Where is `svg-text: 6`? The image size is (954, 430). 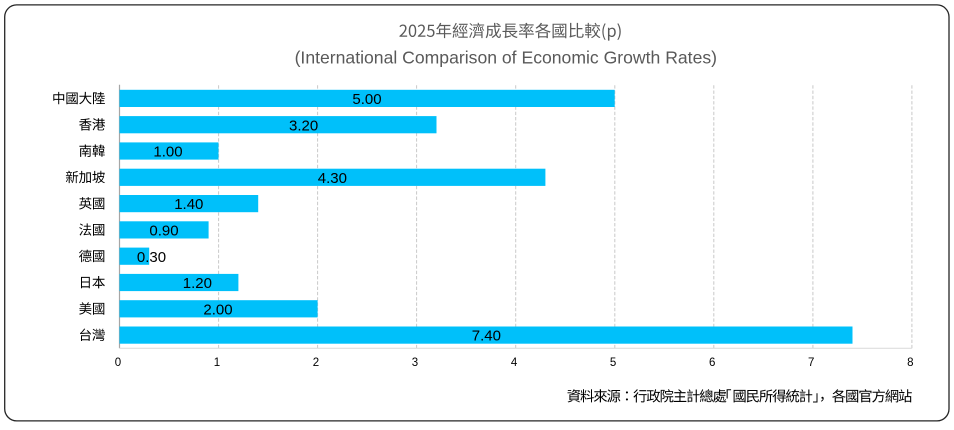
svg-text: 6 is located at coordinates (712, 363).